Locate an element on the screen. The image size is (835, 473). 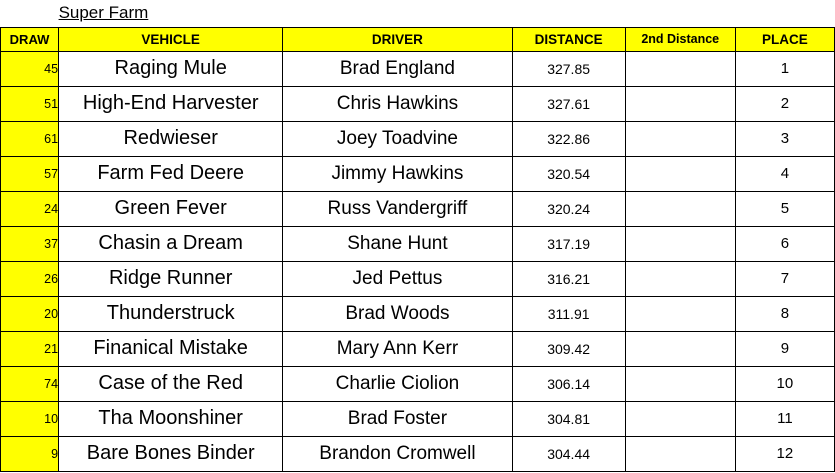
table-row: 10 Tha Moonshiner Brad Foster 304.81 11 is located at coordinates (417, 418).